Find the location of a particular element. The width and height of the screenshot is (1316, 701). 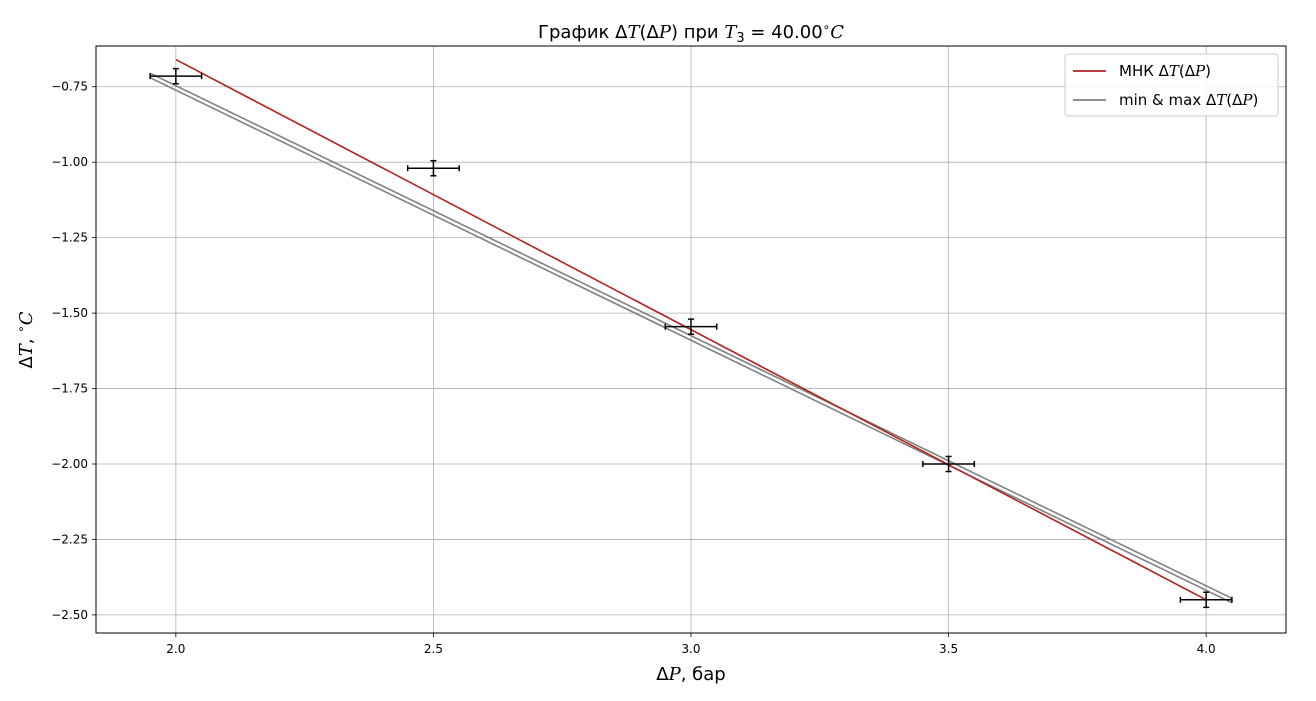

x-tick-label: 4.0 is located at coordinates (1206, 649).